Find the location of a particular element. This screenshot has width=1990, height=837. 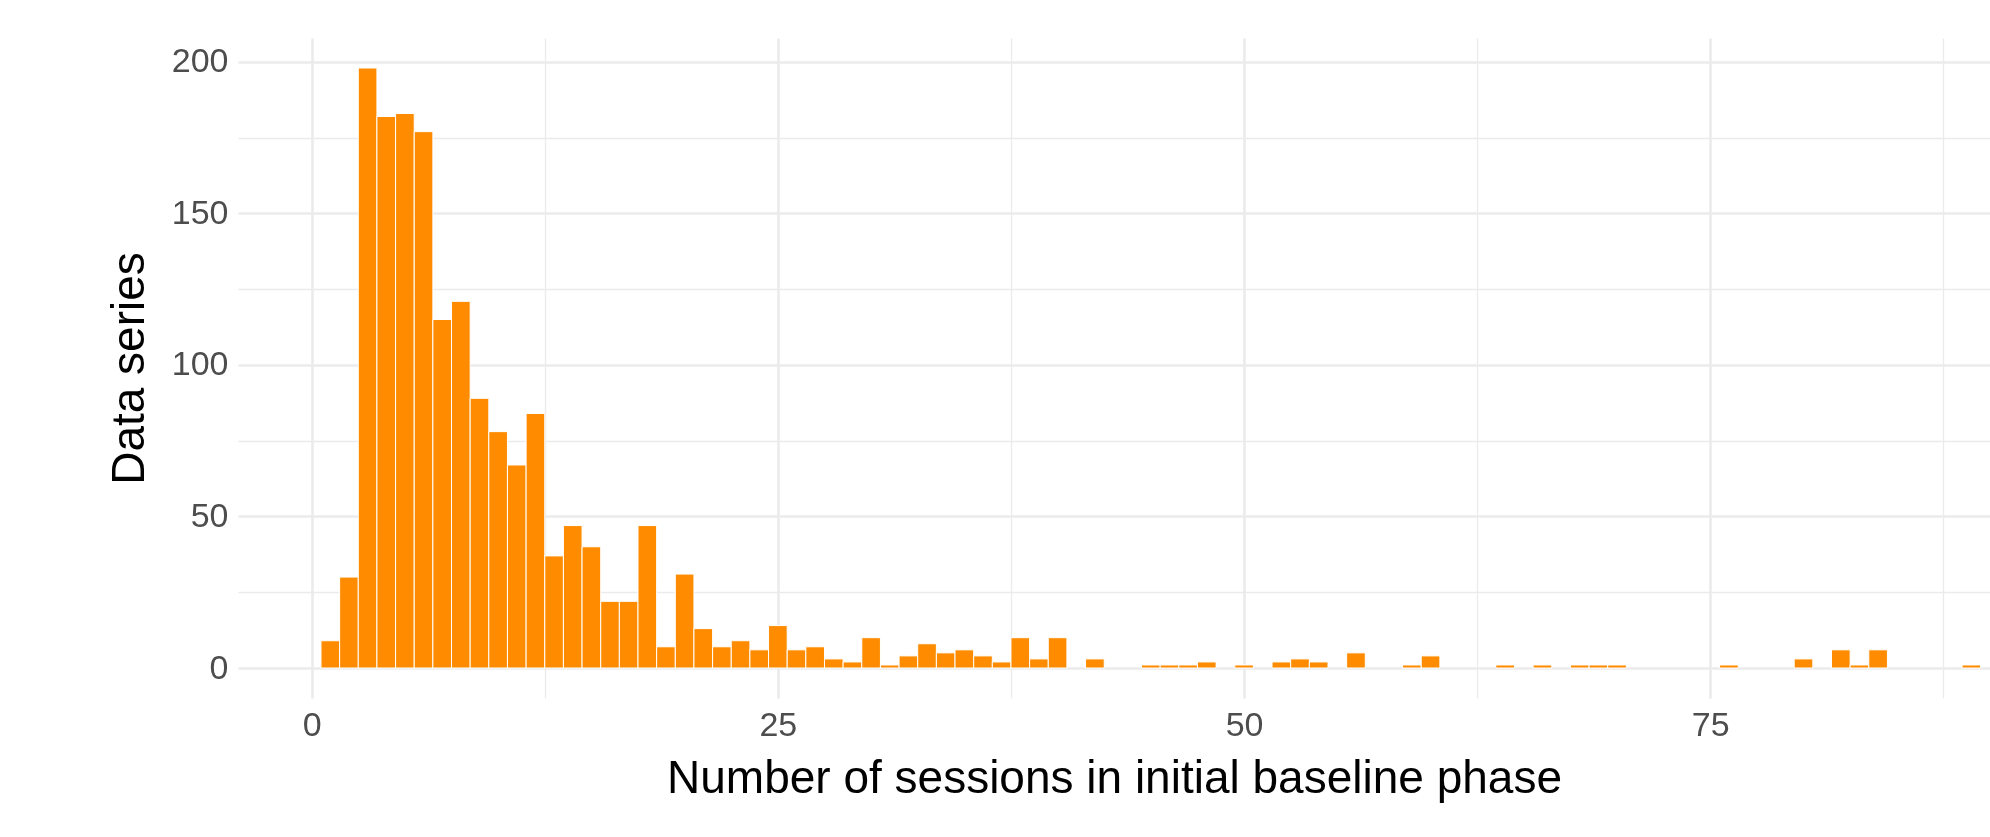

x-tick-label: 75 is located at coordinates (1710, 723).